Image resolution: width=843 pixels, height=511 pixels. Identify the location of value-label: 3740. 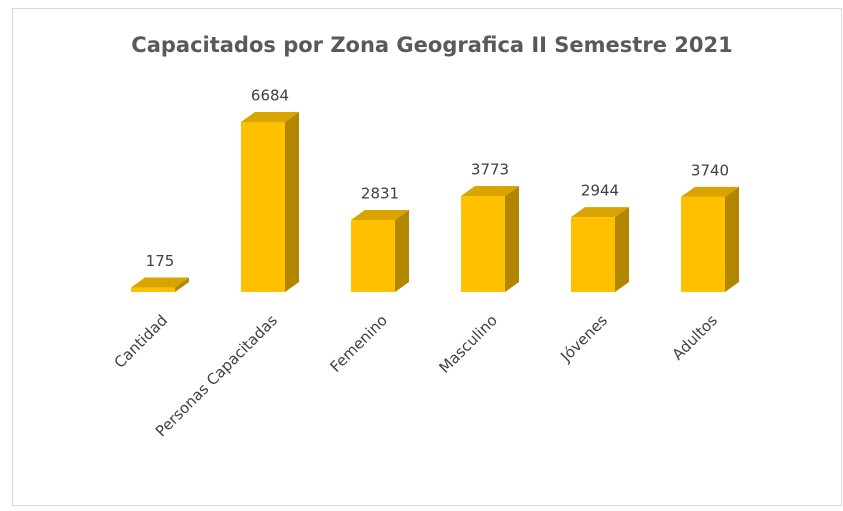
(710, 170).